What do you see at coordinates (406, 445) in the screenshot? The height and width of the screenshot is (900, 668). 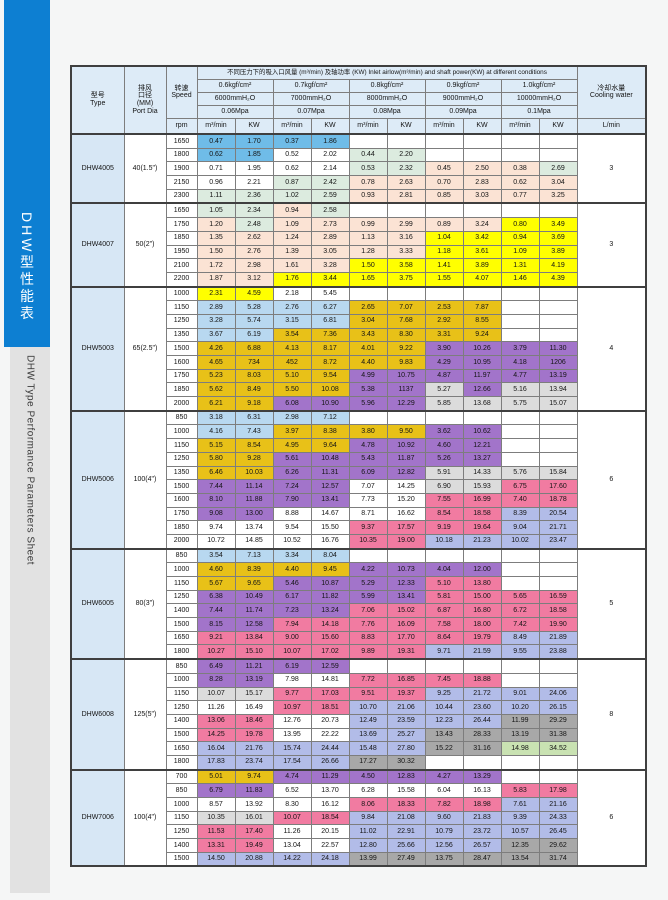 I see `power-cell: 10.92` at bounding box center [406, 445].